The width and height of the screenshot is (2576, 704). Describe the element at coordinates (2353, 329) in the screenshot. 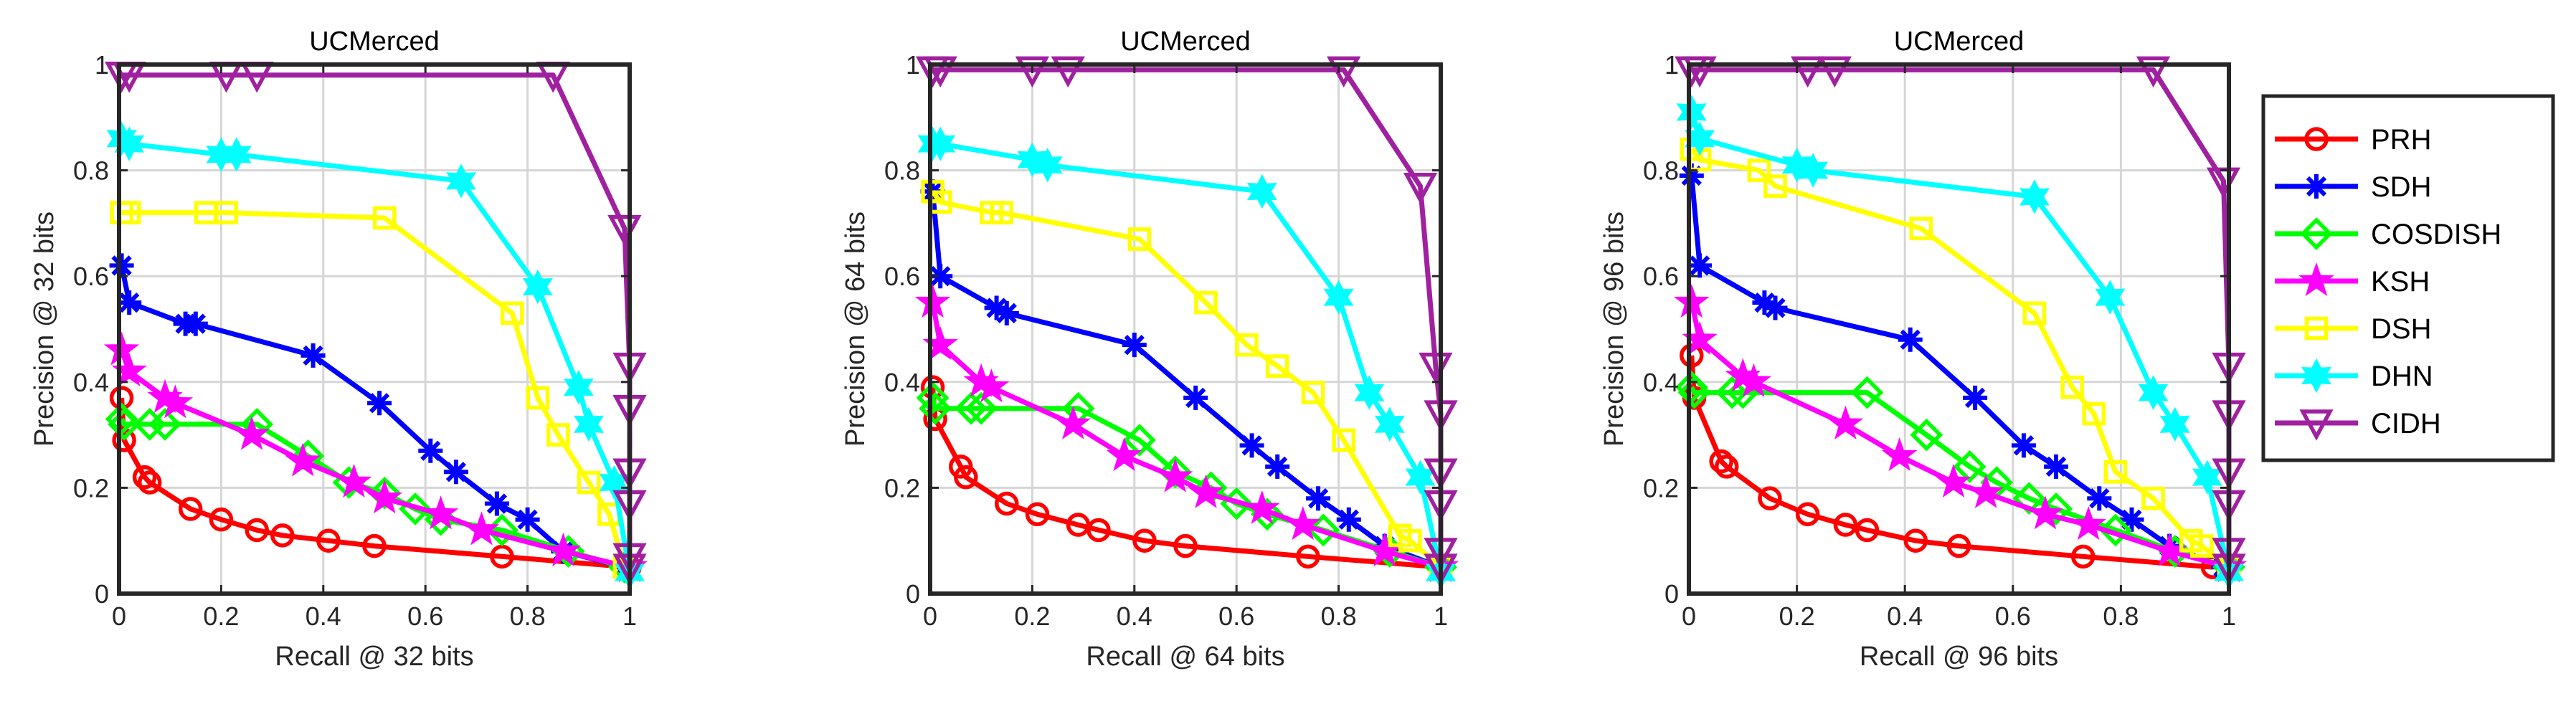

I see `legend-entry-dsh: DSH` at that location.